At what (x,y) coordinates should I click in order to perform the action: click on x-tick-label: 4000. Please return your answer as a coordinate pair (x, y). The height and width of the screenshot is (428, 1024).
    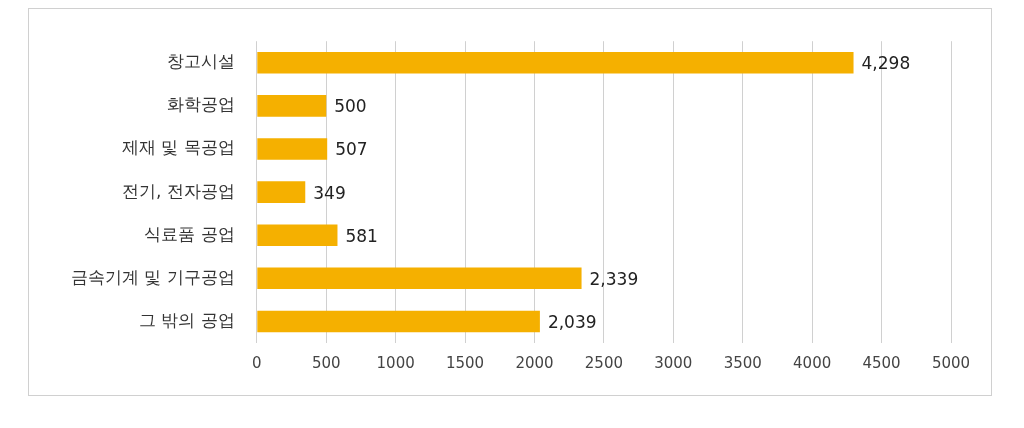
    Looking at the image, I should click on (812, 362).